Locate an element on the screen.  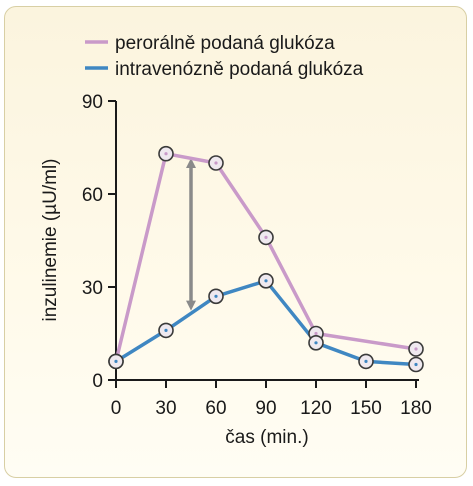
legend-item-intravenous: intravenózně podaná glukóza is located at coordinates (224, 69).